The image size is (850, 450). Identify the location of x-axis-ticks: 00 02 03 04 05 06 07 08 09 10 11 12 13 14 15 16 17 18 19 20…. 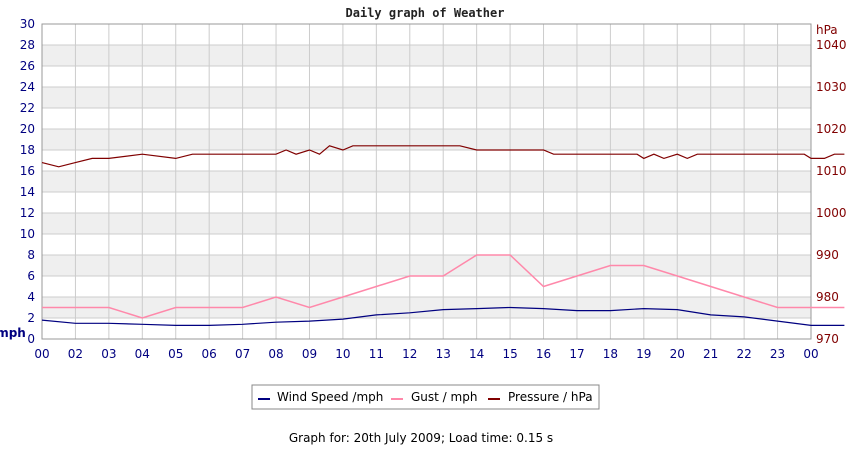
(426, 354).